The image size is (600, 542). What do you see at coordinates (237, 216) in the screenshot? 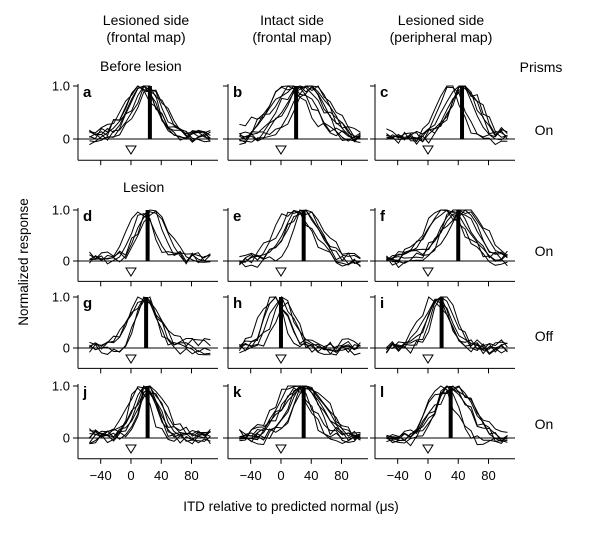
I see `panel-letter-e: e` at bounding box center [237, 216].